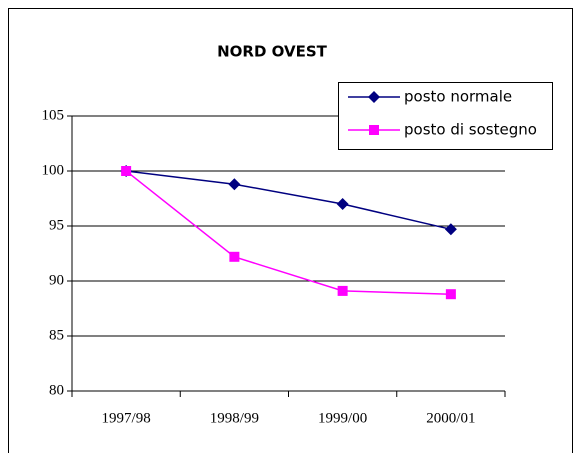 Image resolution: width=581 pixels, height=453 pixels. What do you see at coordinates (272, 52) in the screenshot?
I see `chart-title: NORD OVEST` at bounding box center [272, 52].